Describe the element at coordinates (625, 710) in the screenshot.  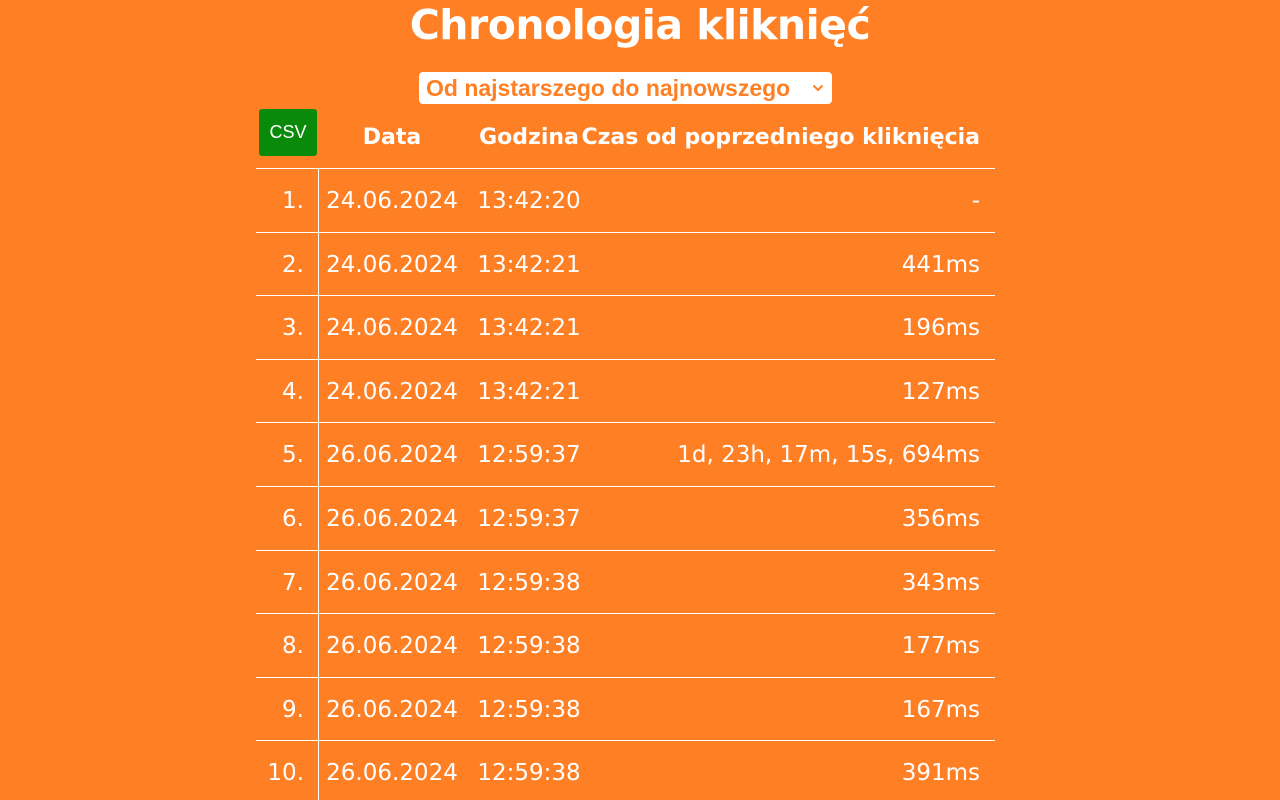
I see `table-row: 9. 26.06.2024 12:59:38 167ms` at that location.